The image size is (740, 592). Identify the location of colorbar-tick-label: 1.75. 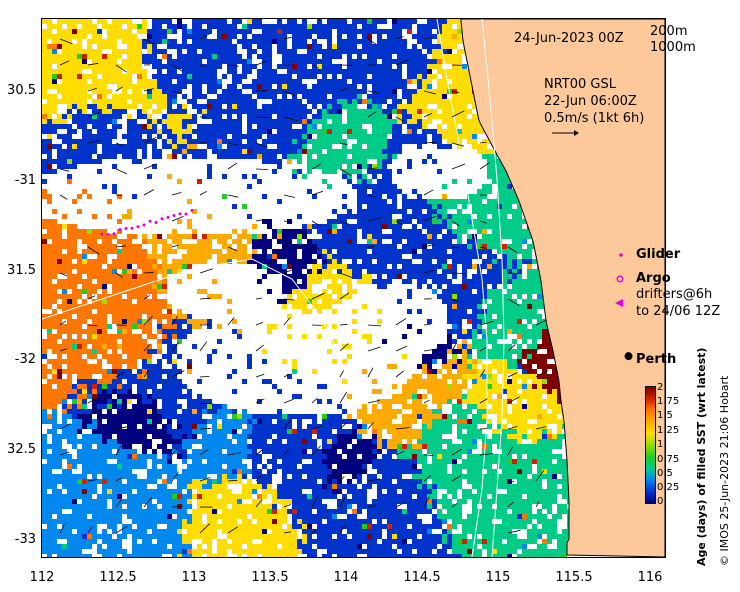
(668, 401).